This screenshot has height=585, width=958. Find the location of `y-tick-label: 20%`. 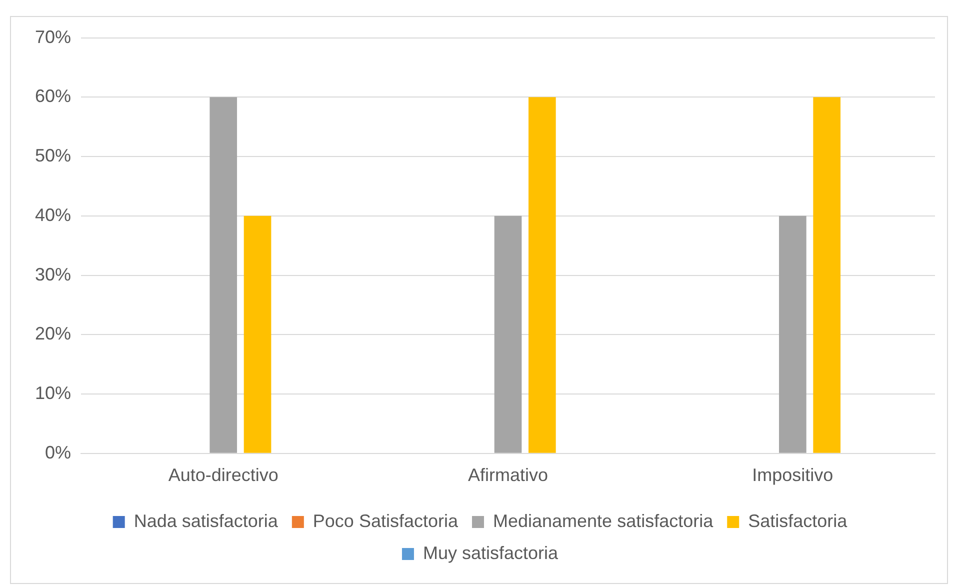

y-tick-label: 20% is located at coordinates (53, 334).